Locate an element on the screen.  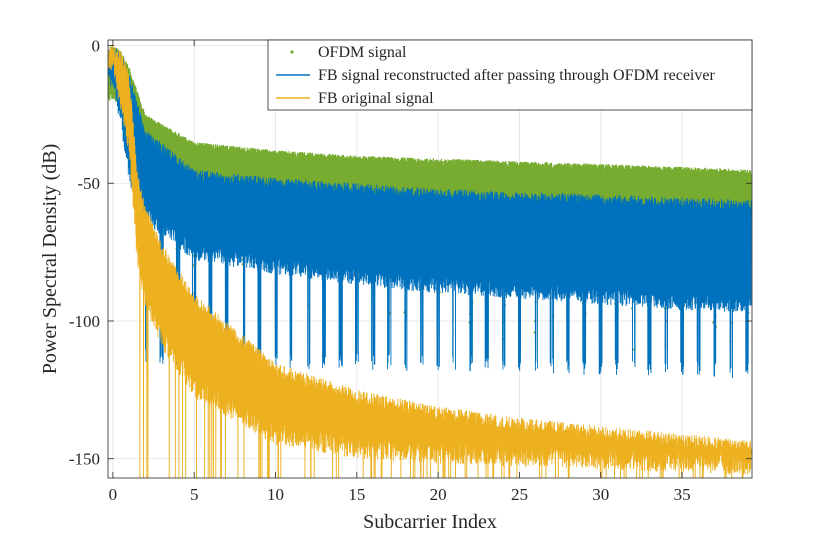
x-tick-label-0: 0 is located at coordinates (113, 494).